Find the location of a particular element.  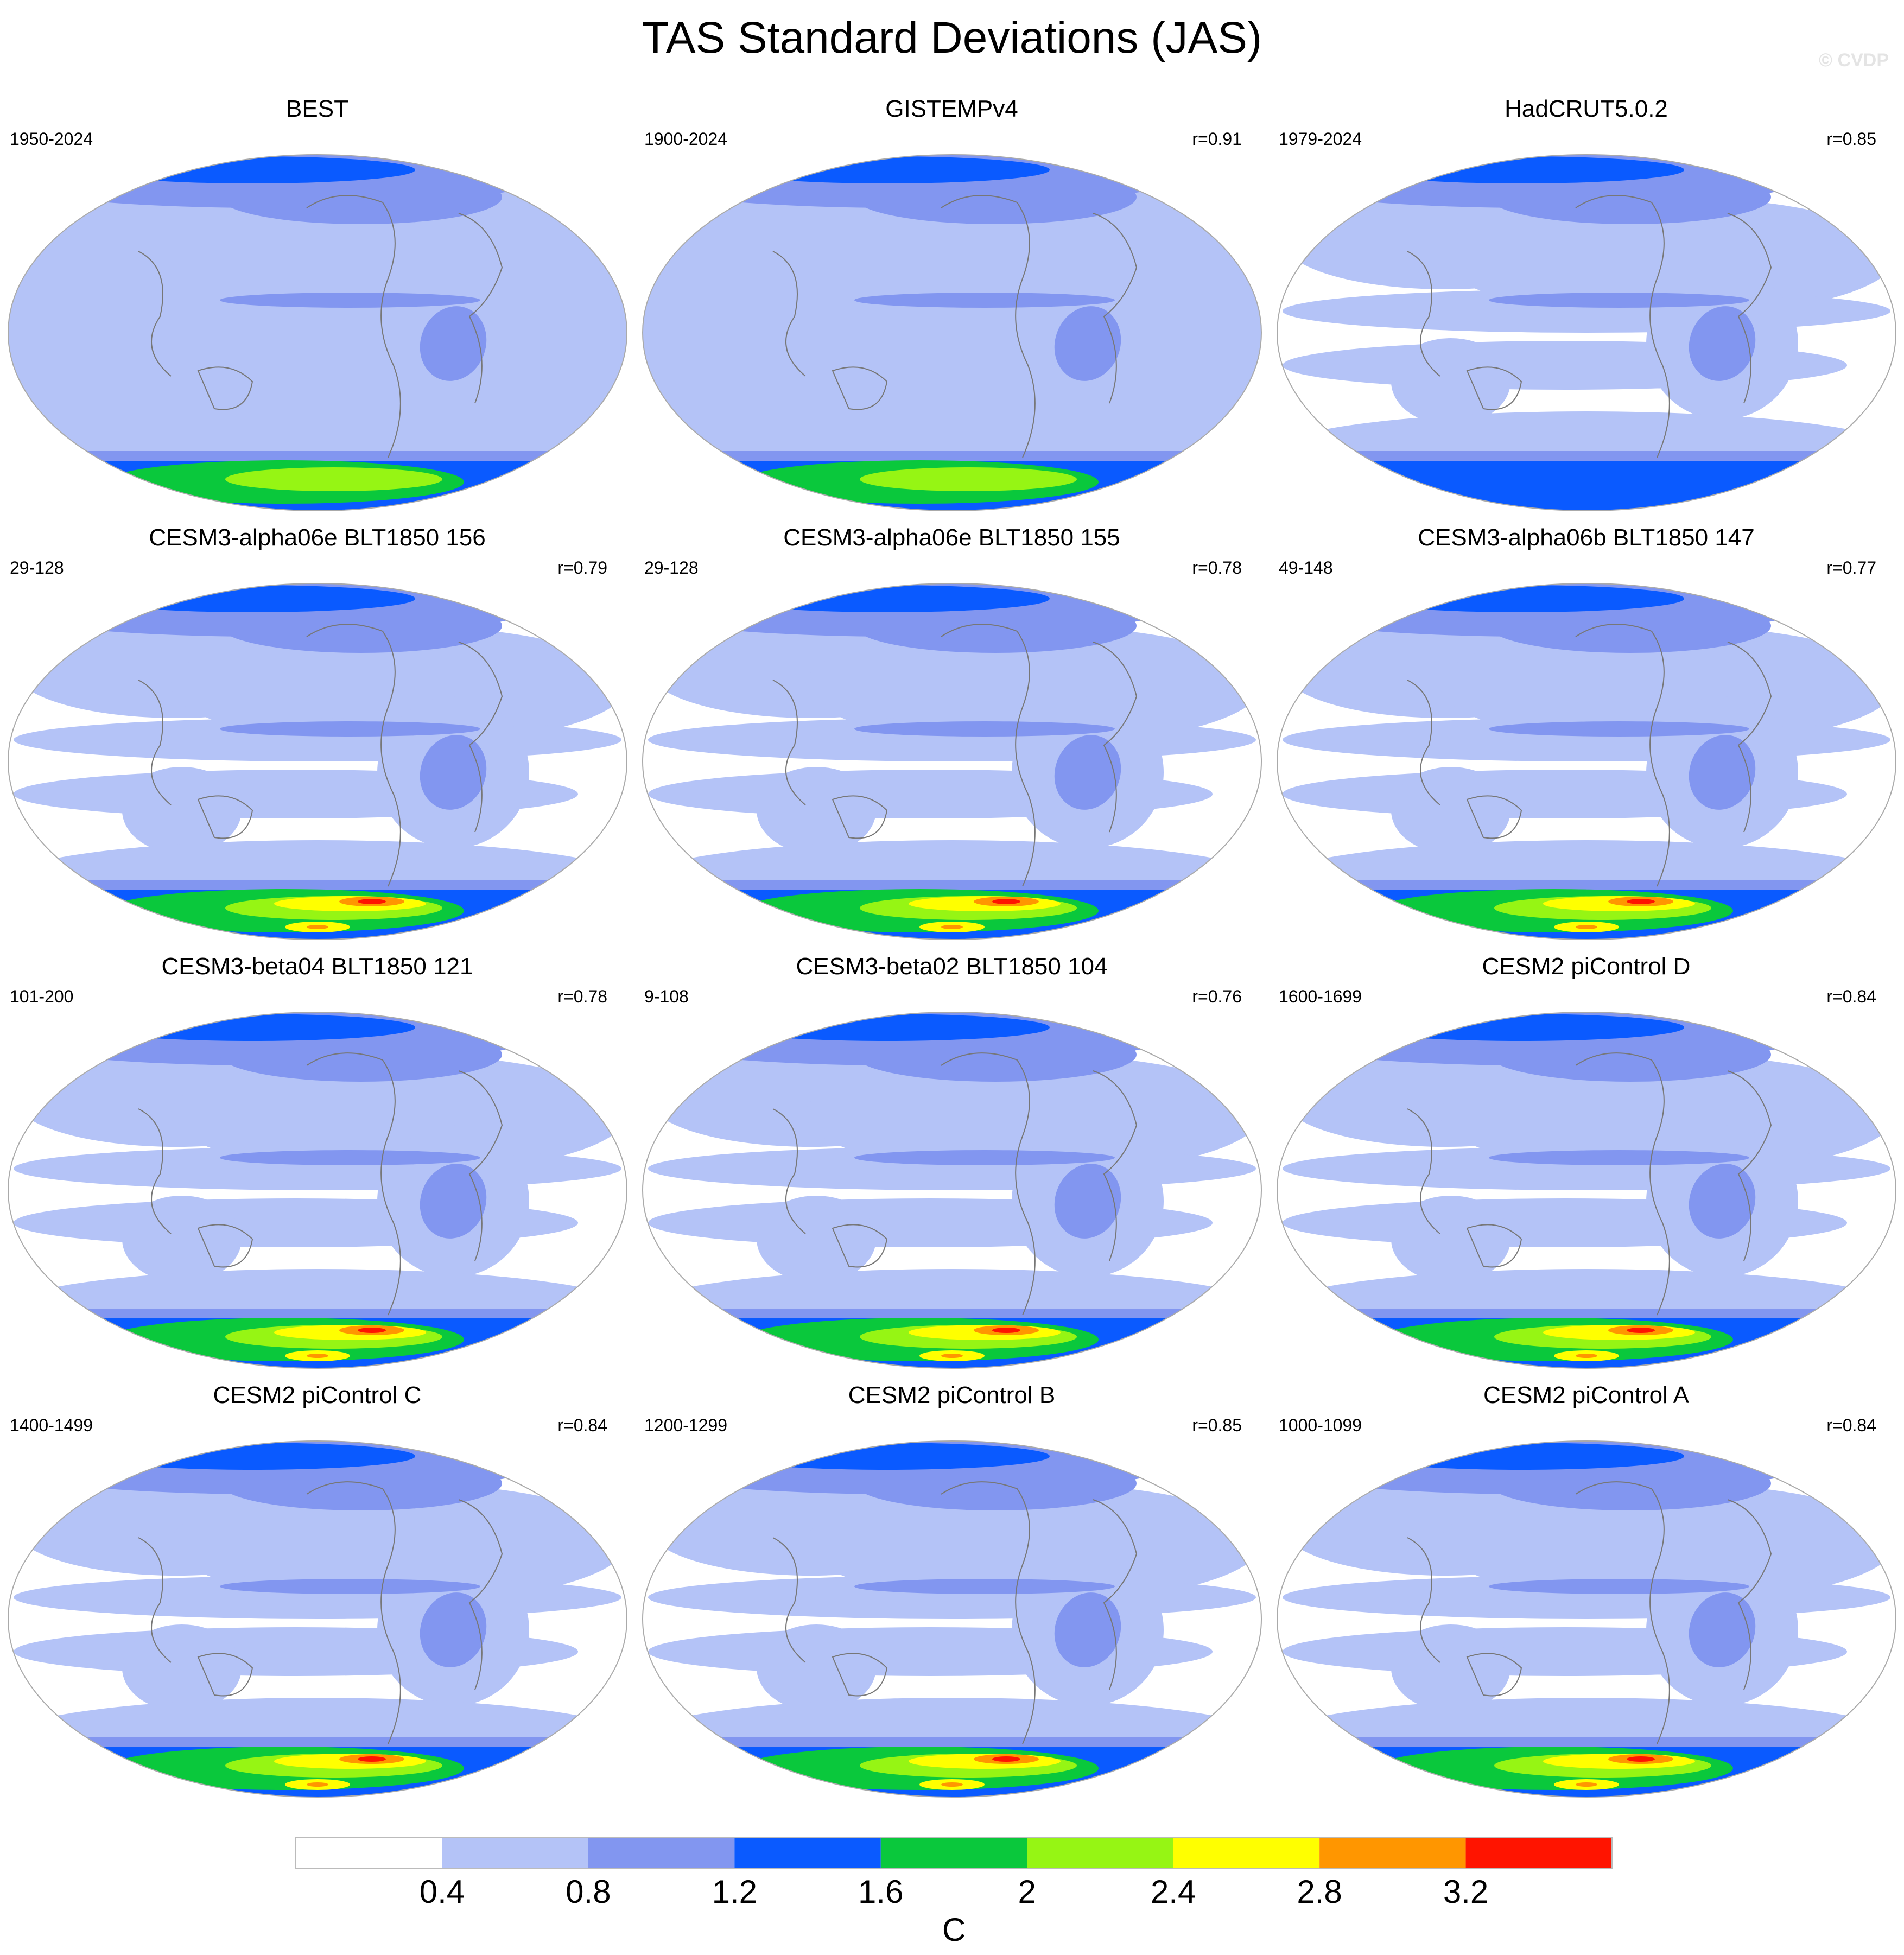

pattern-correlation-label: r=0.85 is located at coordinates (1851, 139).